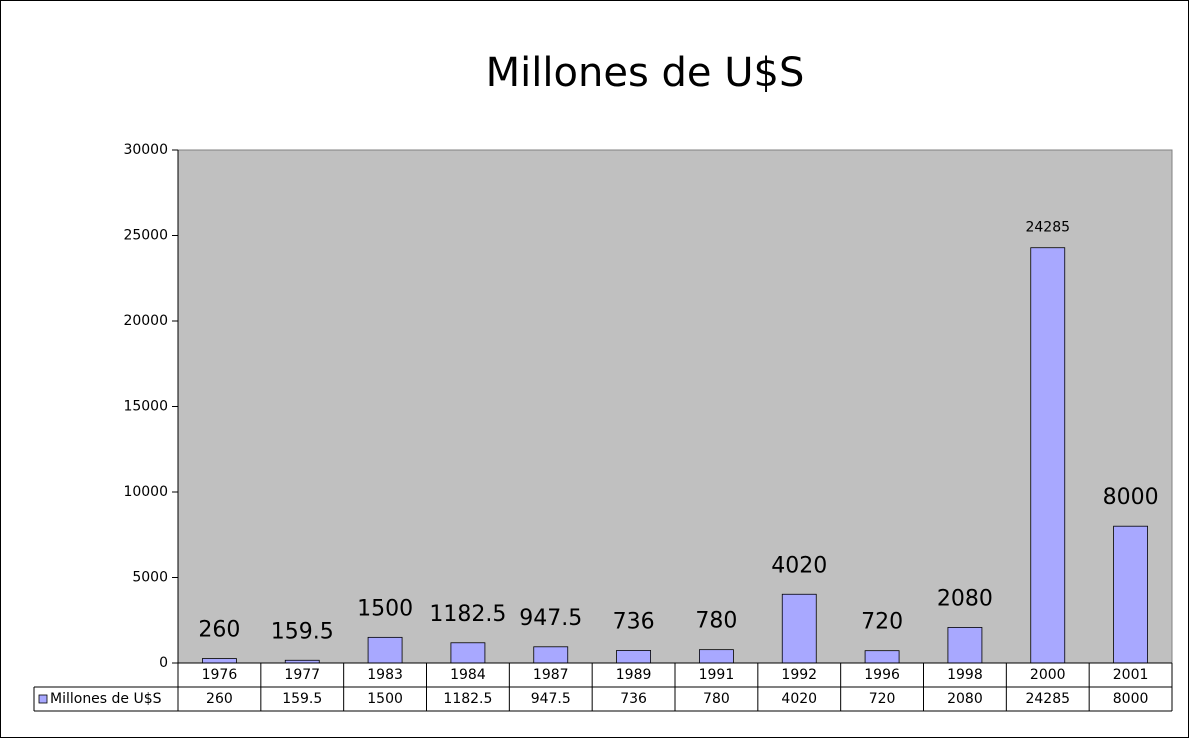 The image size is (1191, 740). I want to click on data-label: 736, so click(634, 621).